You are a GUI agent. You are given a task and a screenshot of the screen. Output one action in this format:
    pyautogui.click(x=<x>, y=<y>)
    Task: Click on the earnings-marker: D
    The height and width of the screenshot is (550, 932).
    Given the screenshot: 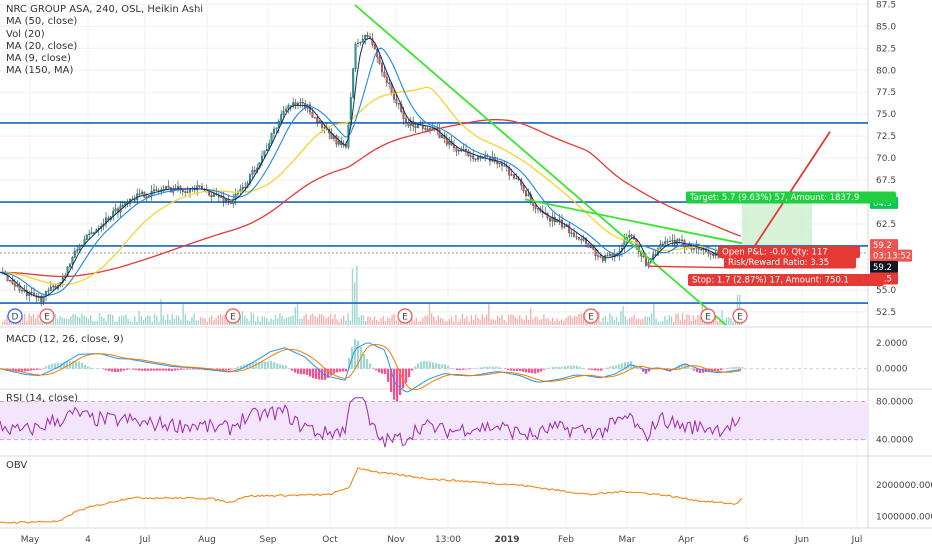 What is the action you would take?
    pyautogui.click(x=15, y=316)
    